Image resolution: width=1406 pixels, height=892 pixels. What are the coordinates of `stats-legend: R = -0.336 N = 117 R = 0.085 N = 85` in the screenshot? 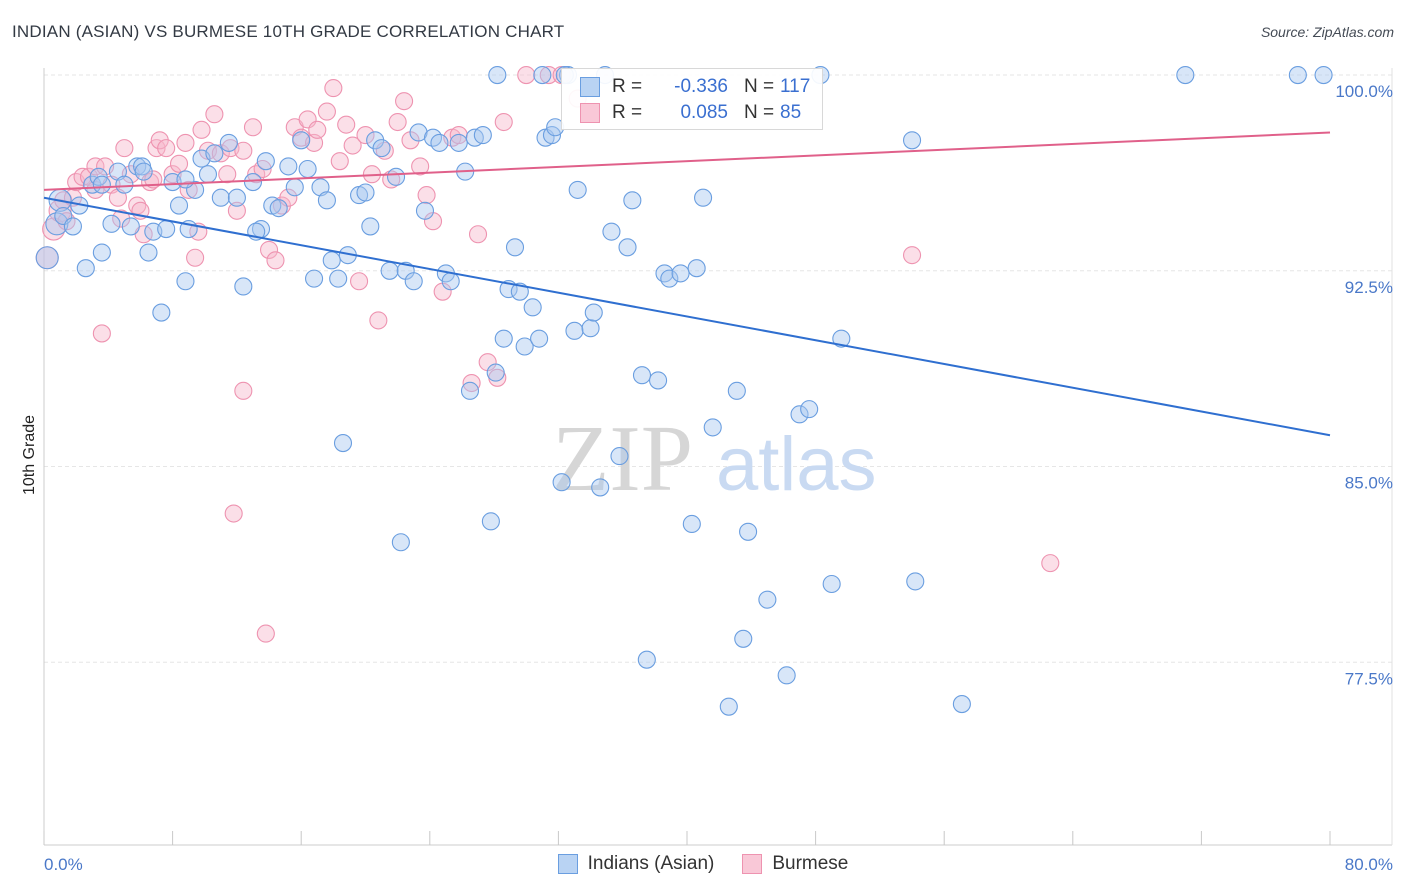 It's located at (692, 99).